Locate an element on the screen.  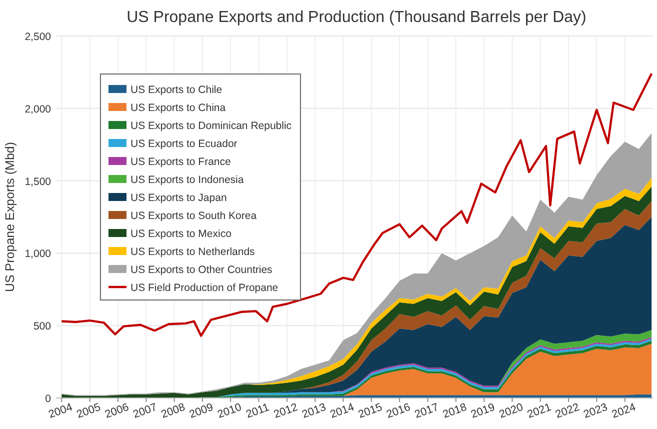
legend-label: US Exports to Chile is located at coordinates (176, 90).